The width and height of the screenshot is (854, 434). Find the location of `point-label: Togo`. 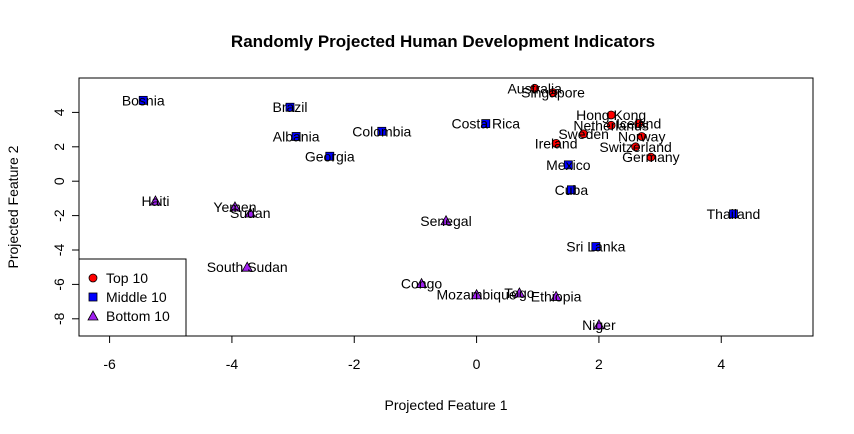

point-label: Togo is located at coordinates (519, 293).